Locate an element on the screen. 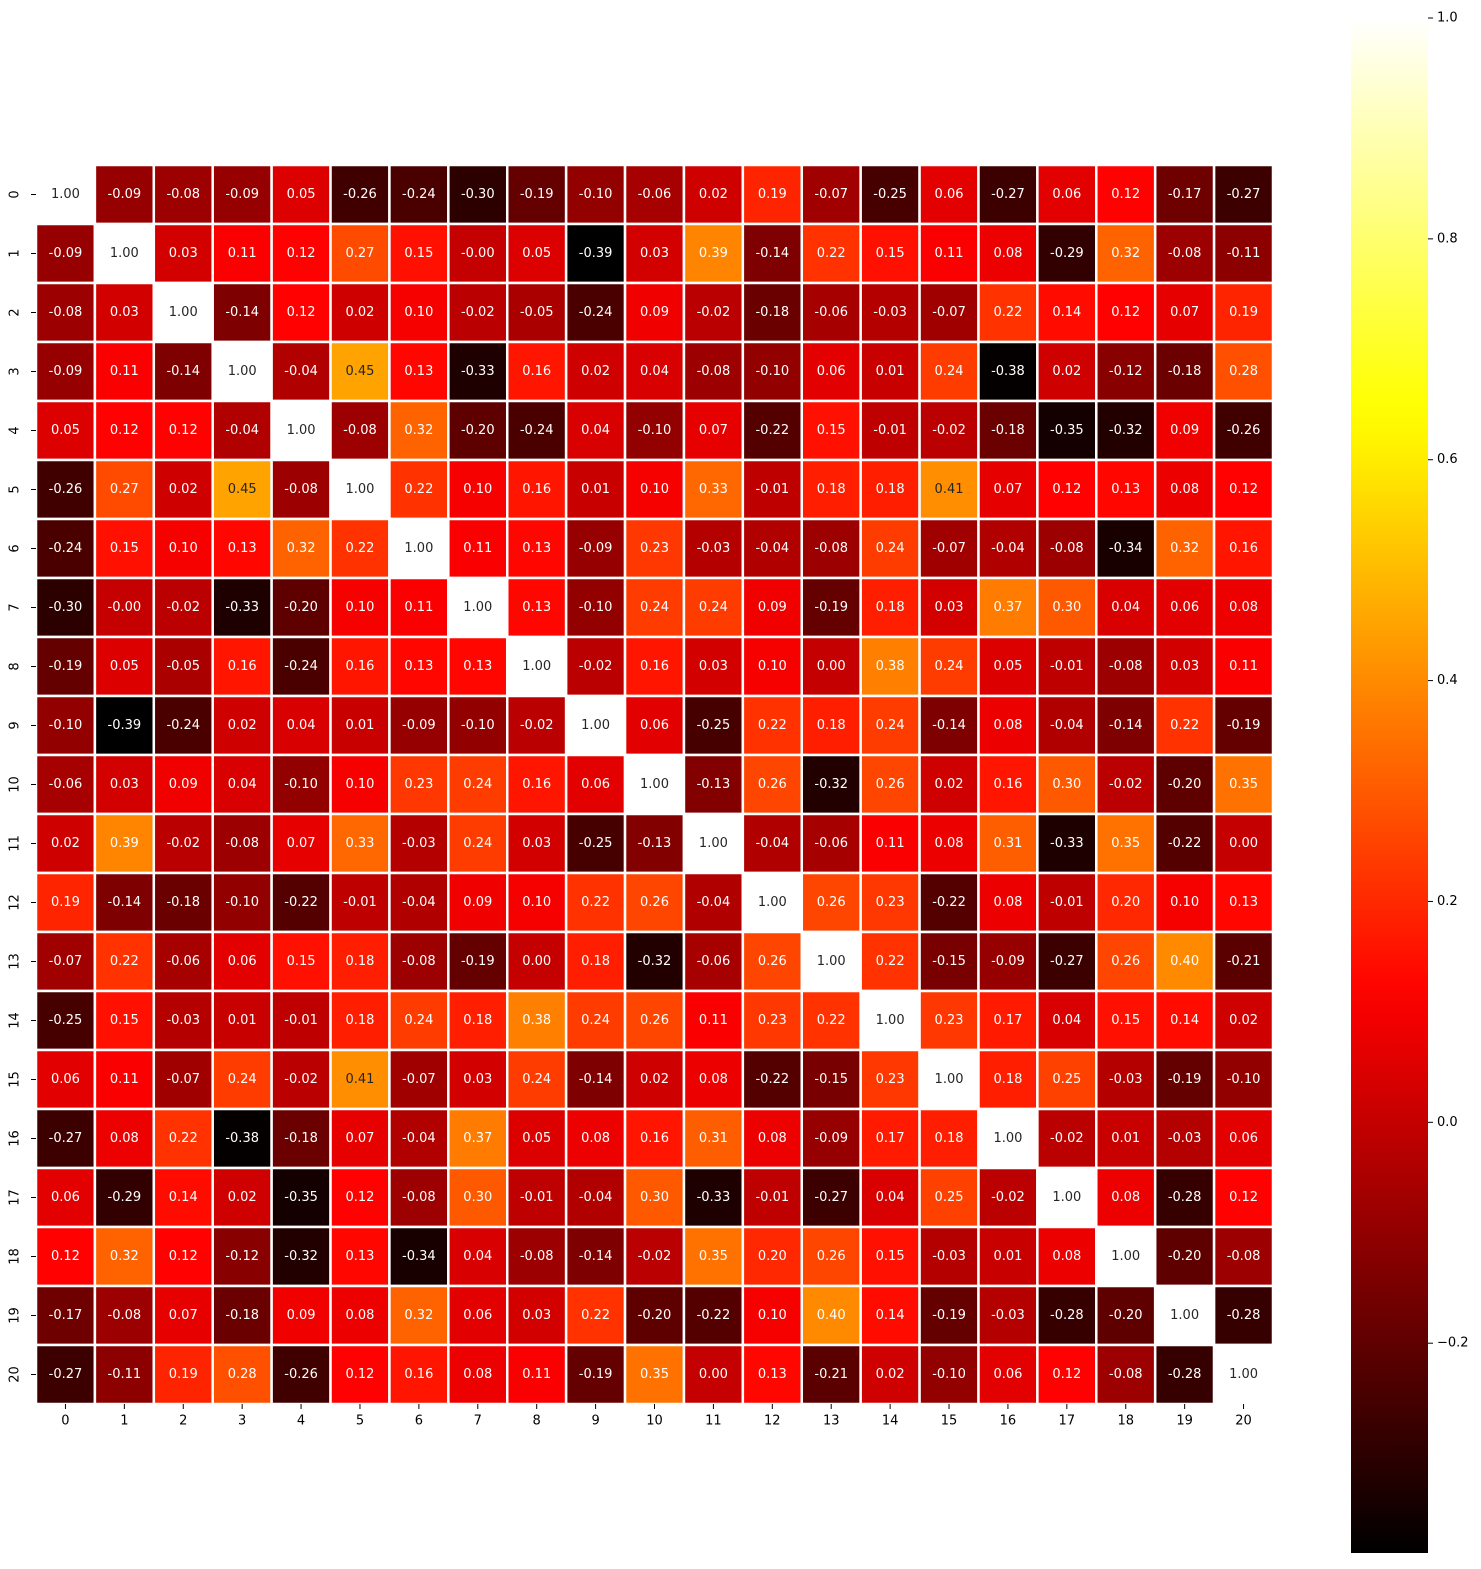  cell-label: 0.12 is located at coordinates (65, 1256).